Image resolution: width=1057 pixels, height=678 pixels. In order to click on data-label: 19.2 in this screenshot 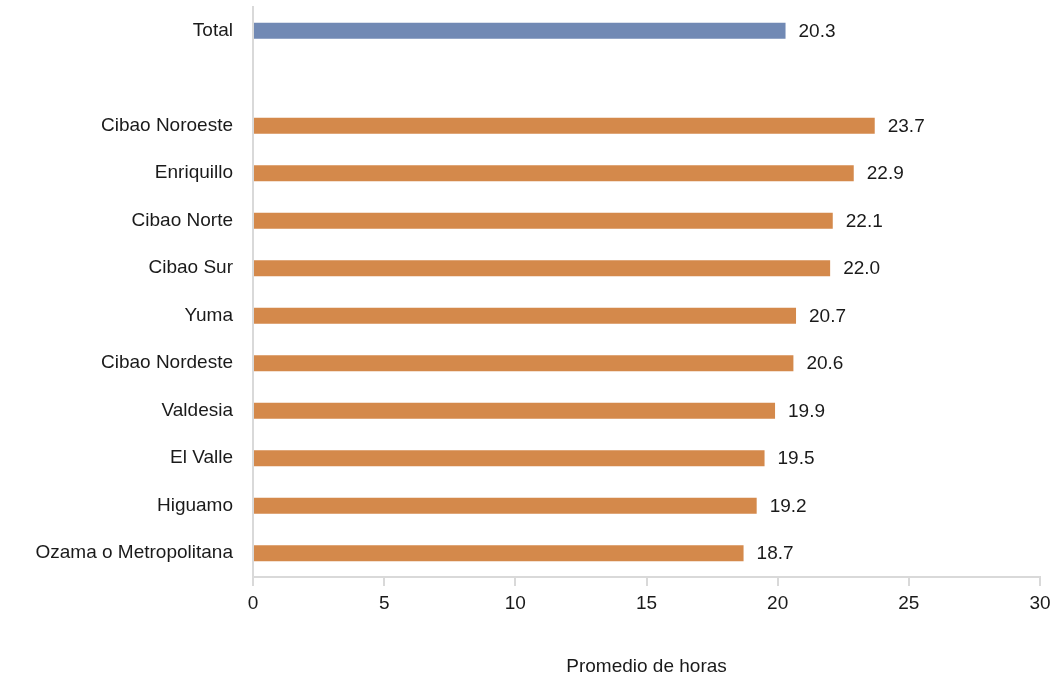, I will do `click(788, 505)`.